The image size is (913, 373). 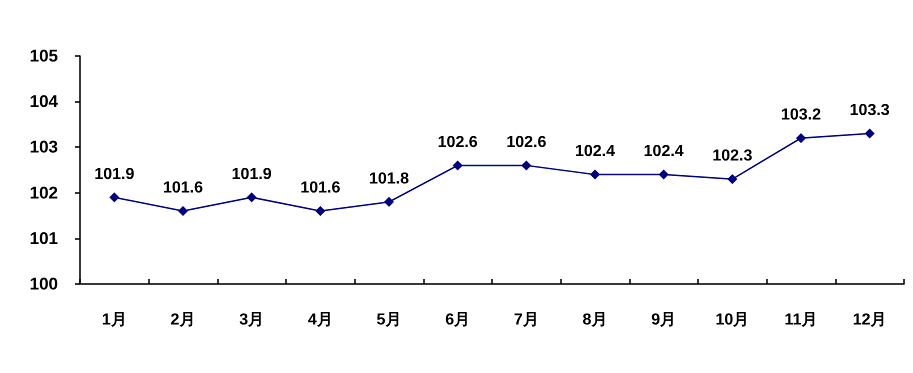 I want to click on data-label: 101.8, so click(x=389, y=179).